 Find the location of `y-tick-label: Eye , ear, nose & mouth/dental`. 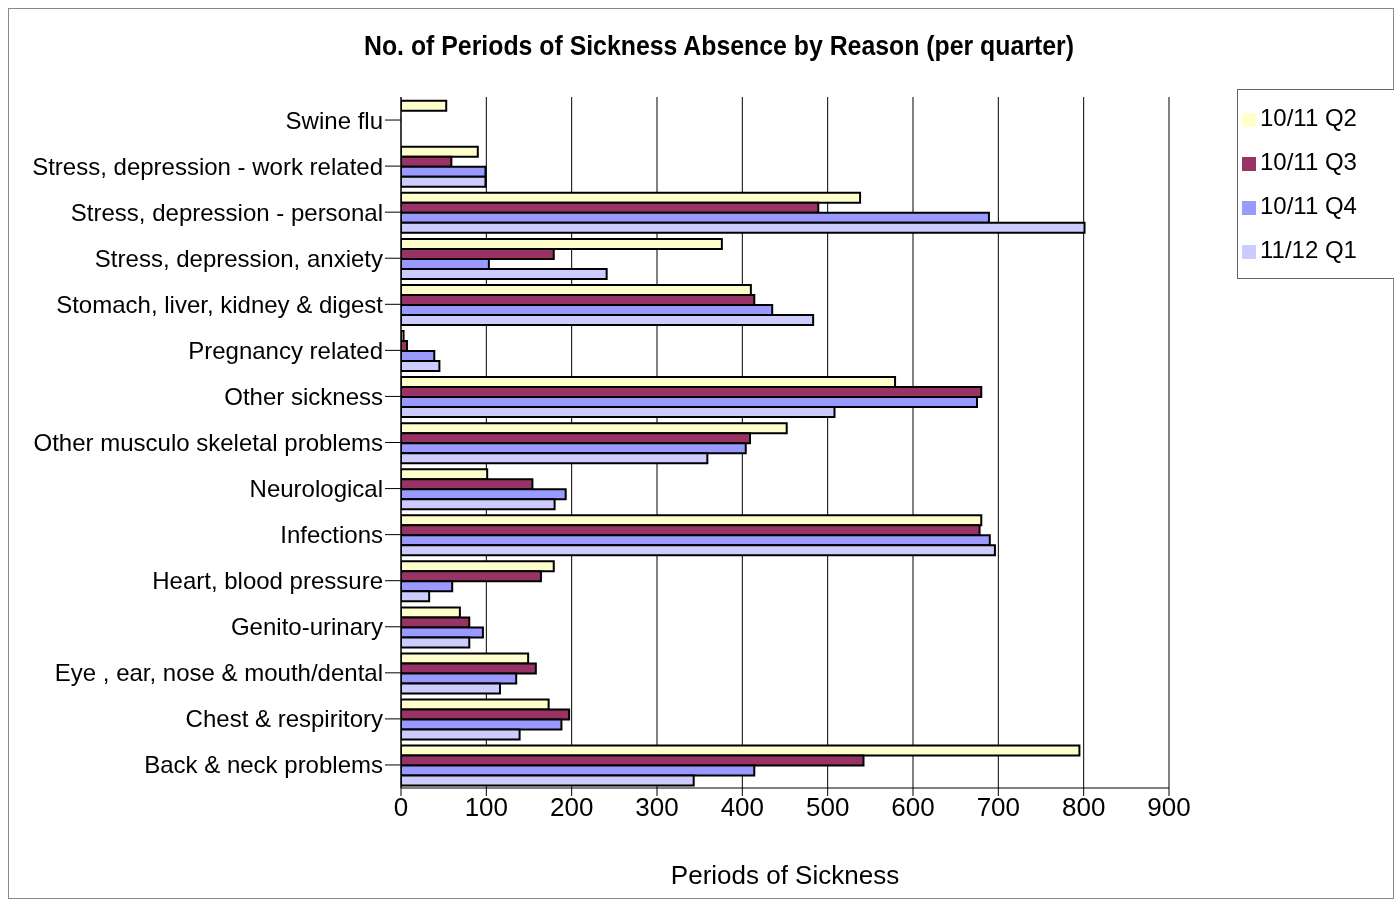

y-tick-label: Eye , ear, nose & mouth/dental is located at coordinates (218, 673).